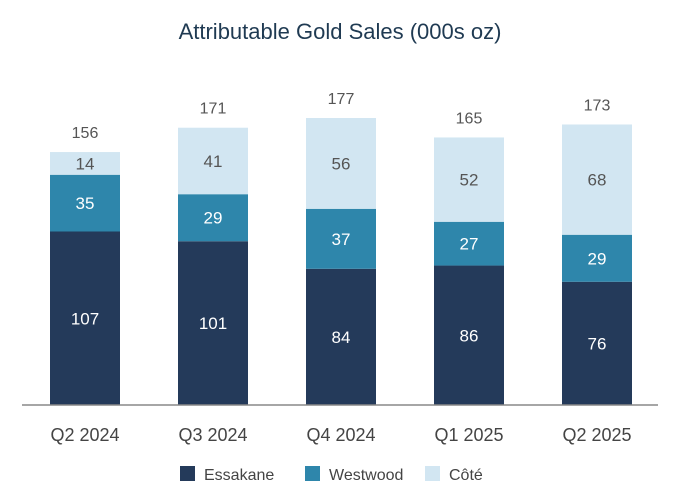  I want to click on legend-label-westwood: Westwood, so click(366, 475).